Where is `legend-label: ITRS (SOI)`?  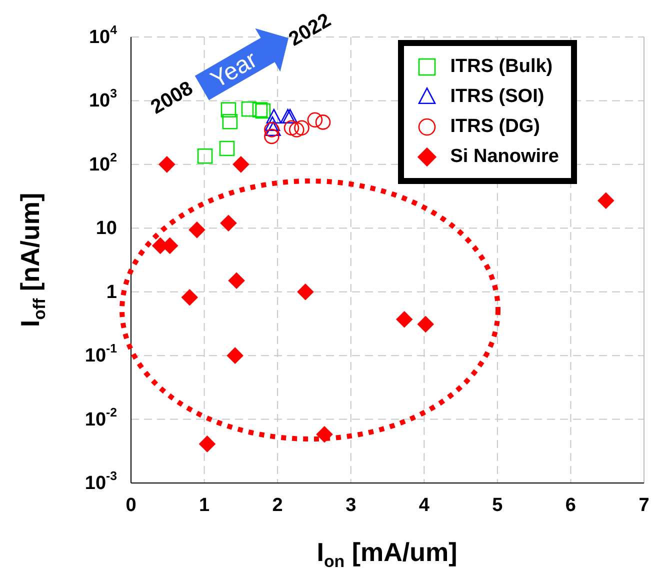 legend-label: ITRS (SOI) is located at coordinates (497, 97).